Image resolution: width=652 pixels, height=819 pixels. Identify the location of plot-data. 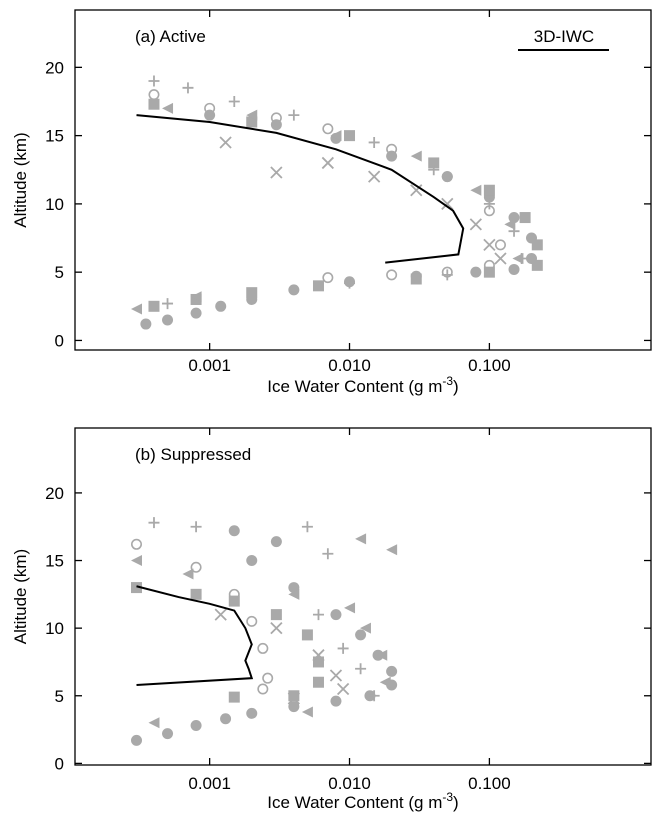
(264, 631).